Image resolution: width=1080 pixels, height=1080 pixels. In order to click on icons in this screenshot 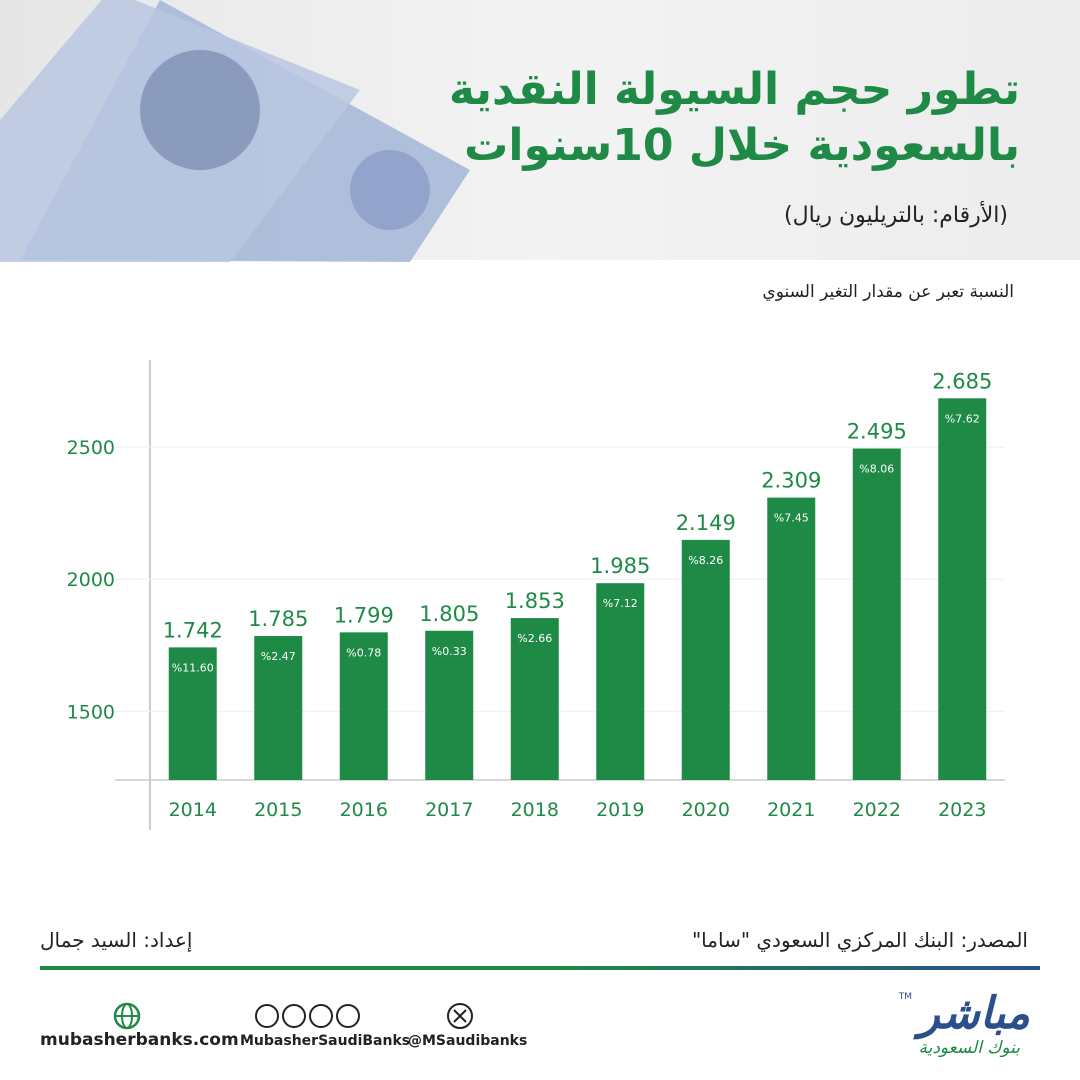, I will do `click(293, 1016)`.